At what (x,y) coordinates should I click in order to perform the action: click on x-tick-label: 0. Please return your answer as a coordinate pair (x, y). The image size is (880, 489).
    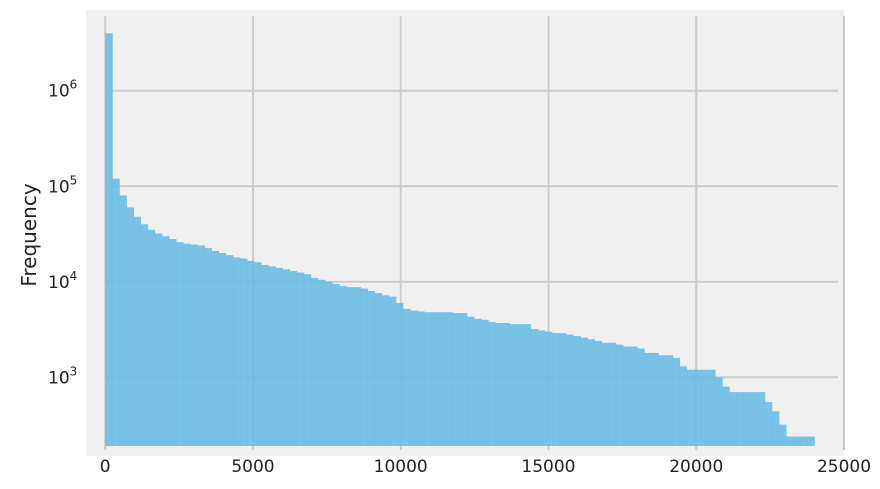
    Looking at the image, I should click on (105, 467).